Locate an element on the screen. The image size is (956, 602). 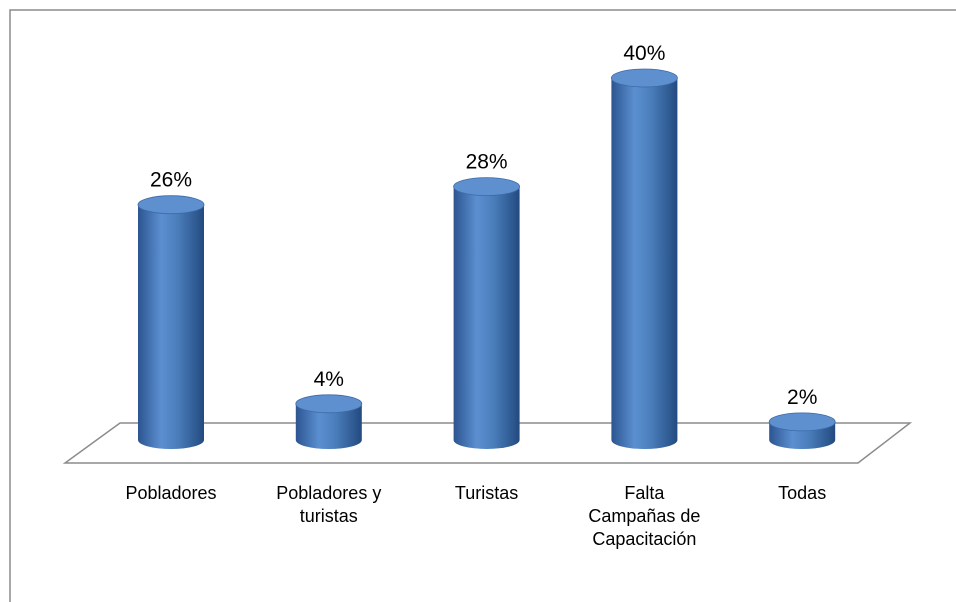
x-tick-label: Falta Campañas de Capacitación is located at coordinates (644, 516).